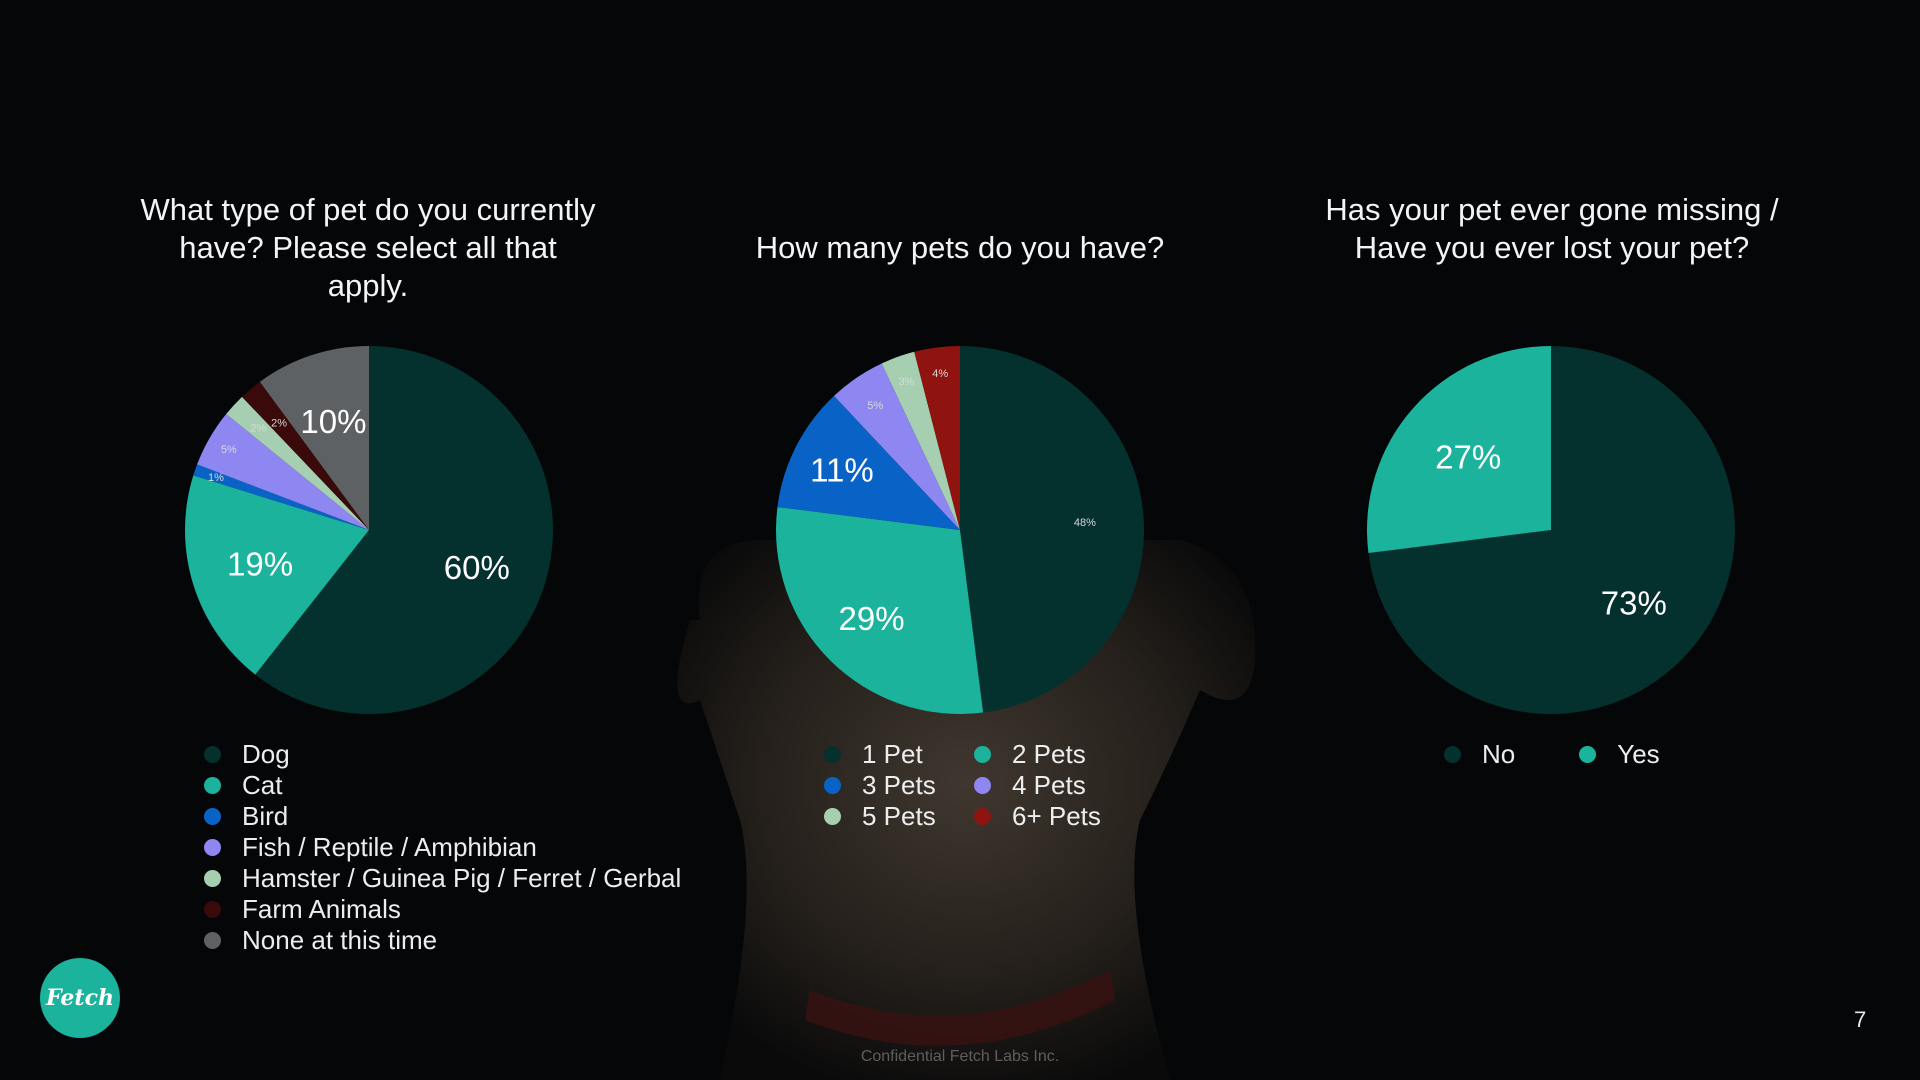  I want to click on legend-label: 3 Pets, so click(899, 785).